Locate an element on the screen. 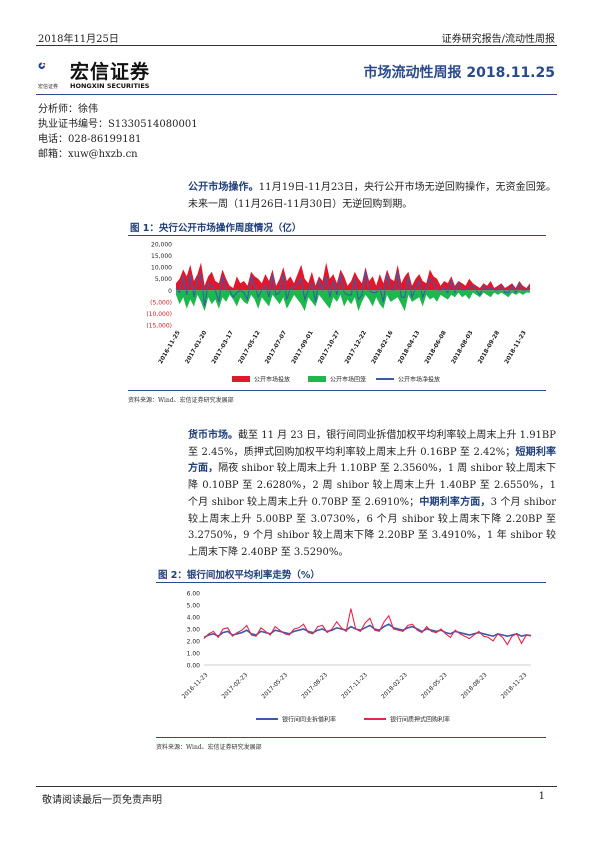 This screenshot has height=842, width=595. footer-disclaimer: 敬请阅读最后一页免责声明 is located at coordinates (102, 800).